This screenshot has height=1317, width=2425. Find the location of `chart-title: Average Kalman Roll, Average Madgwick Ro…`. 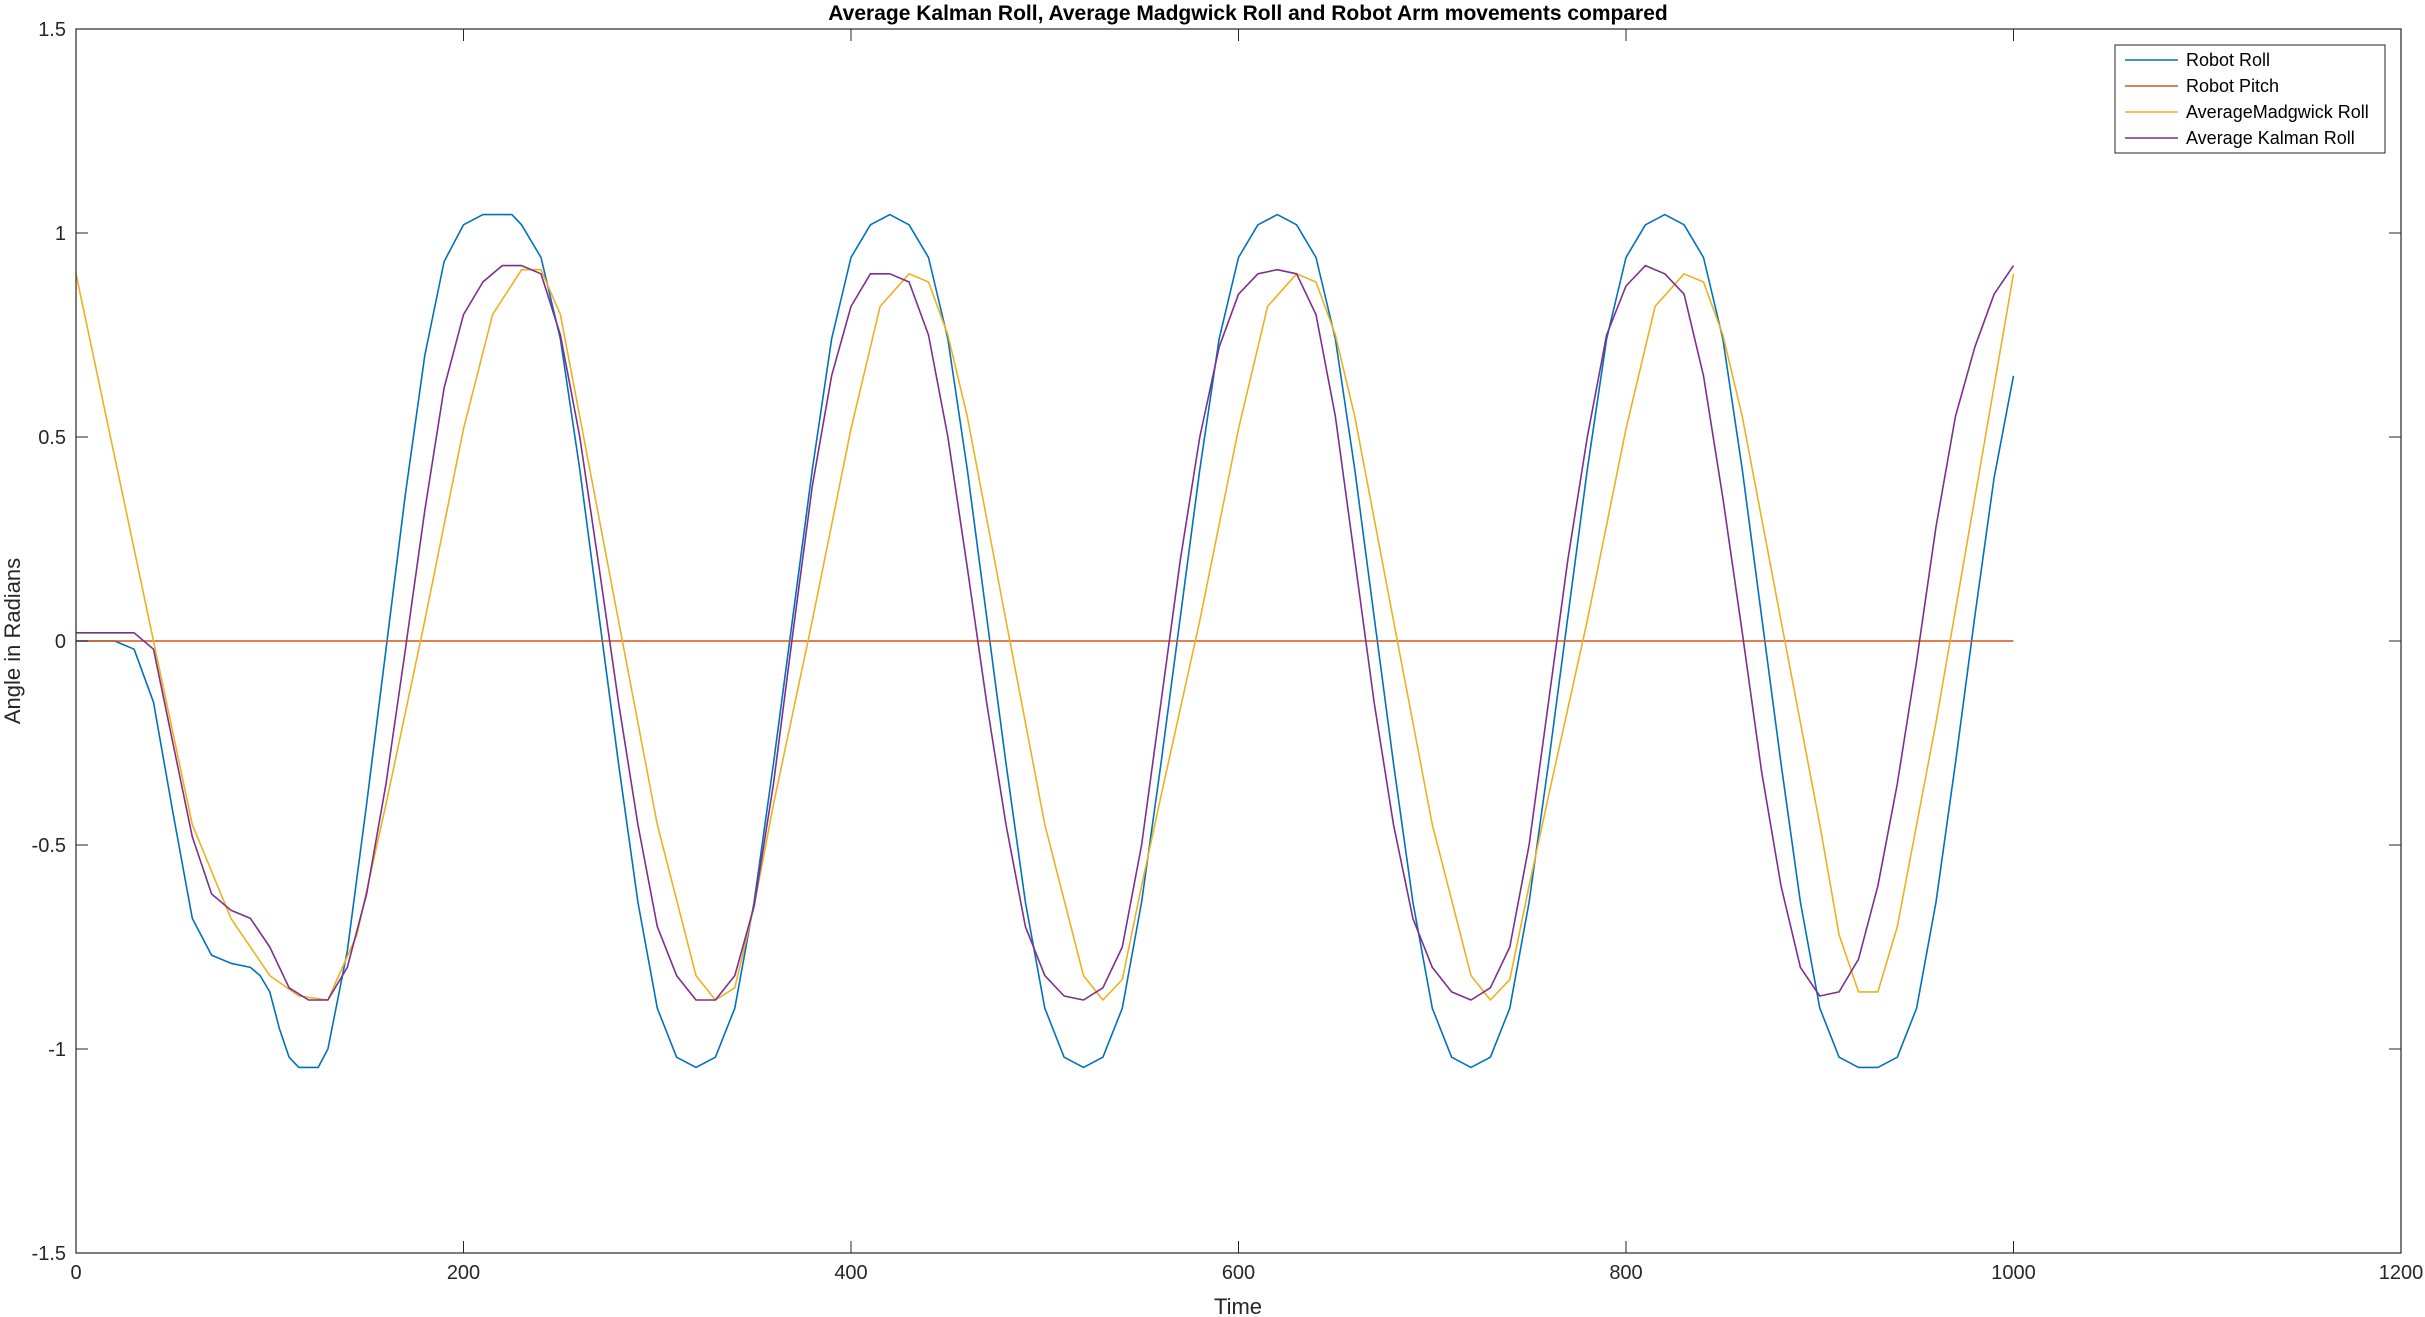

chart-title: Average Kalman Roll, Average Madgwick Ro… is located at coordinates (1247, 13).